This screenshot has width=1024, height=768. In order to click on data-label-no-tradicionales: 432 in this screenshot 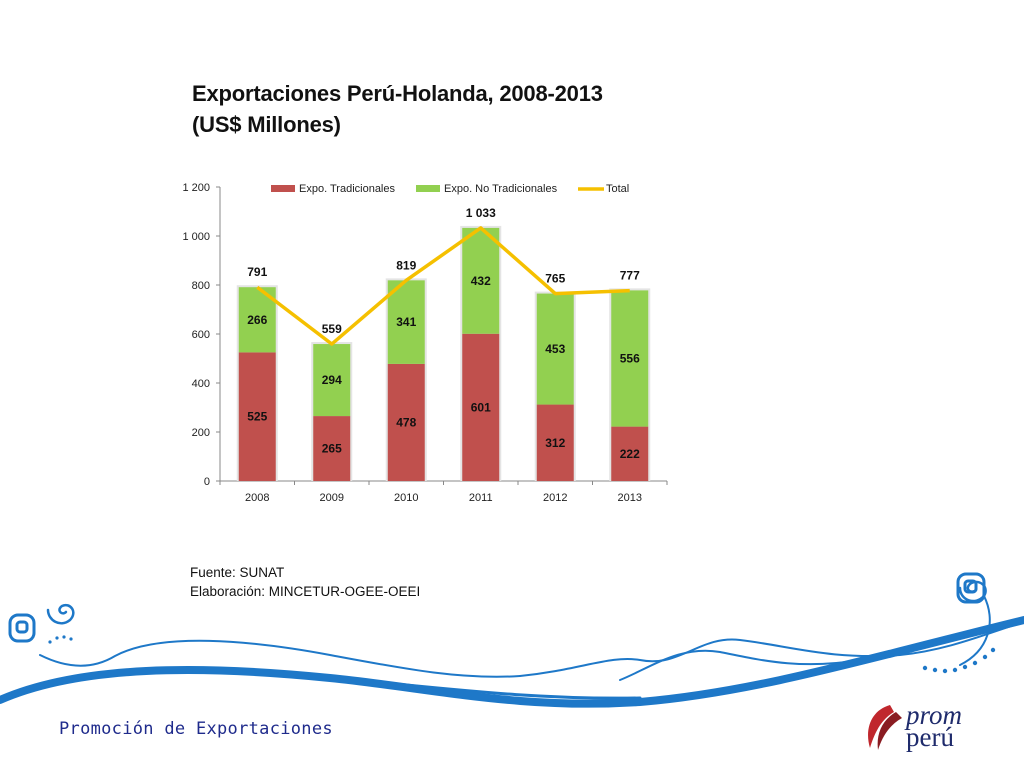, I will do `click(481, 281)`.